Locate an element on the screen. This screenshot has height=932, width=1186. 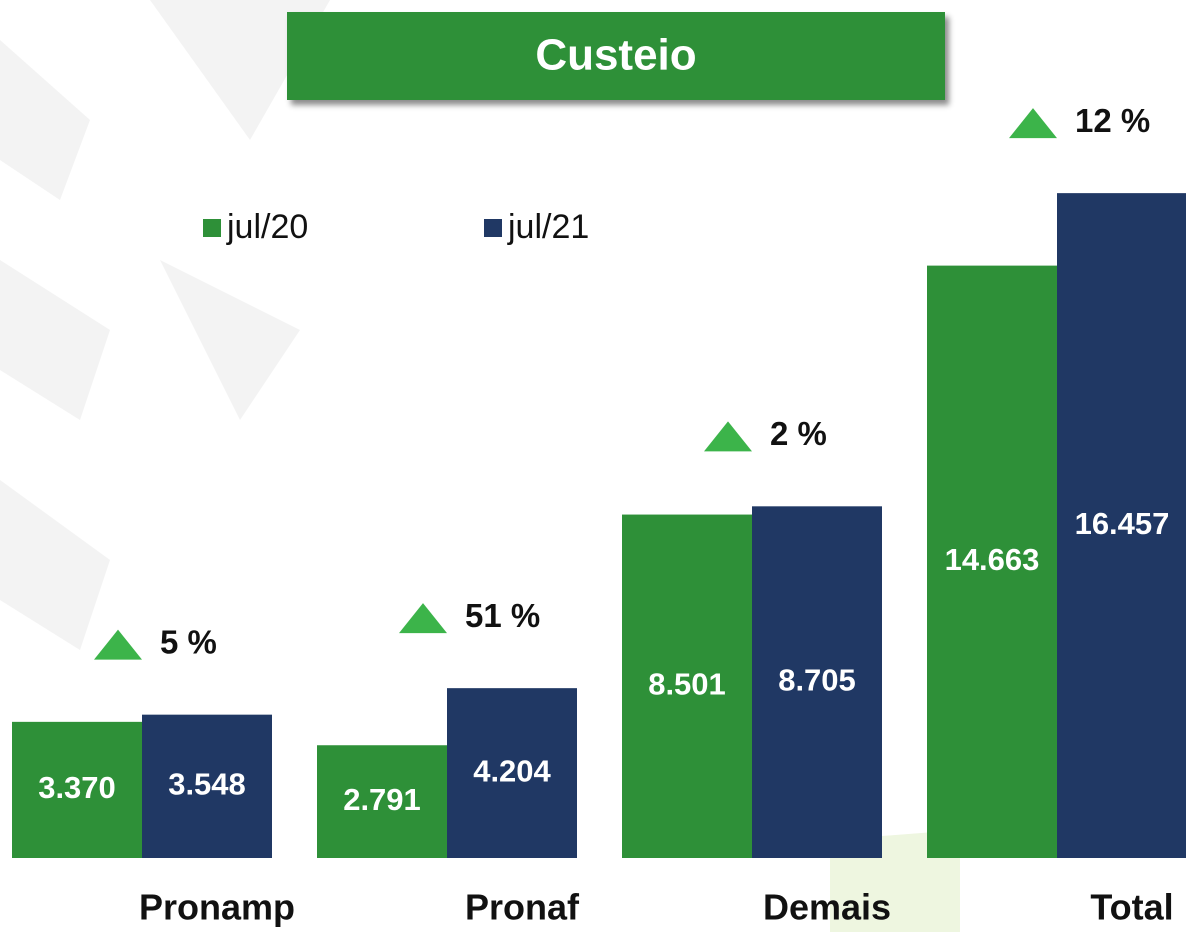
value-label: 4.204 is located at coordinates (512, 770).